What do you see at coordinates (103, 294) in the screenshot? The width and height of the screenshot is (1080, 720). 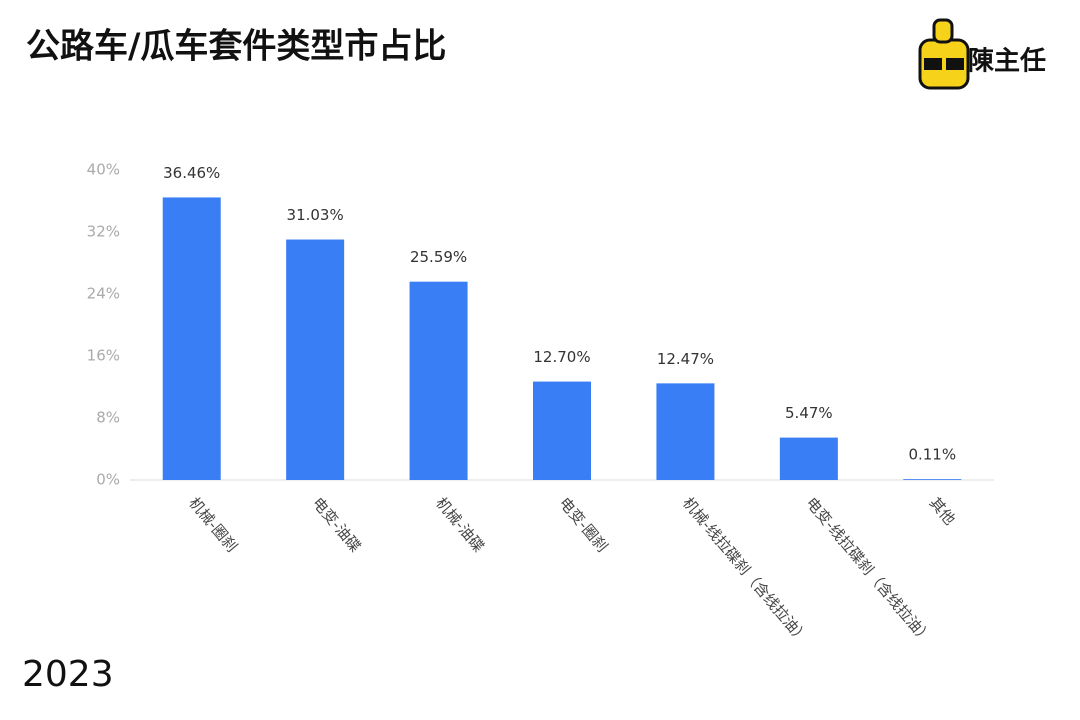 I see `y-tick-label: 24%` at bounding box center [103, 294].